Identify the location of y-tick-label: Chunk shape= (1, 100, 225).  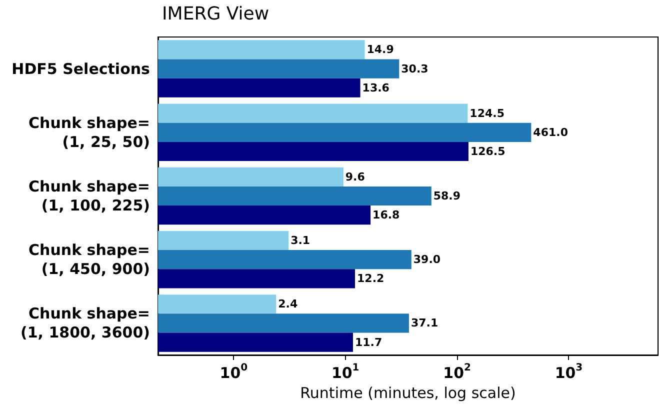
(89, 196).